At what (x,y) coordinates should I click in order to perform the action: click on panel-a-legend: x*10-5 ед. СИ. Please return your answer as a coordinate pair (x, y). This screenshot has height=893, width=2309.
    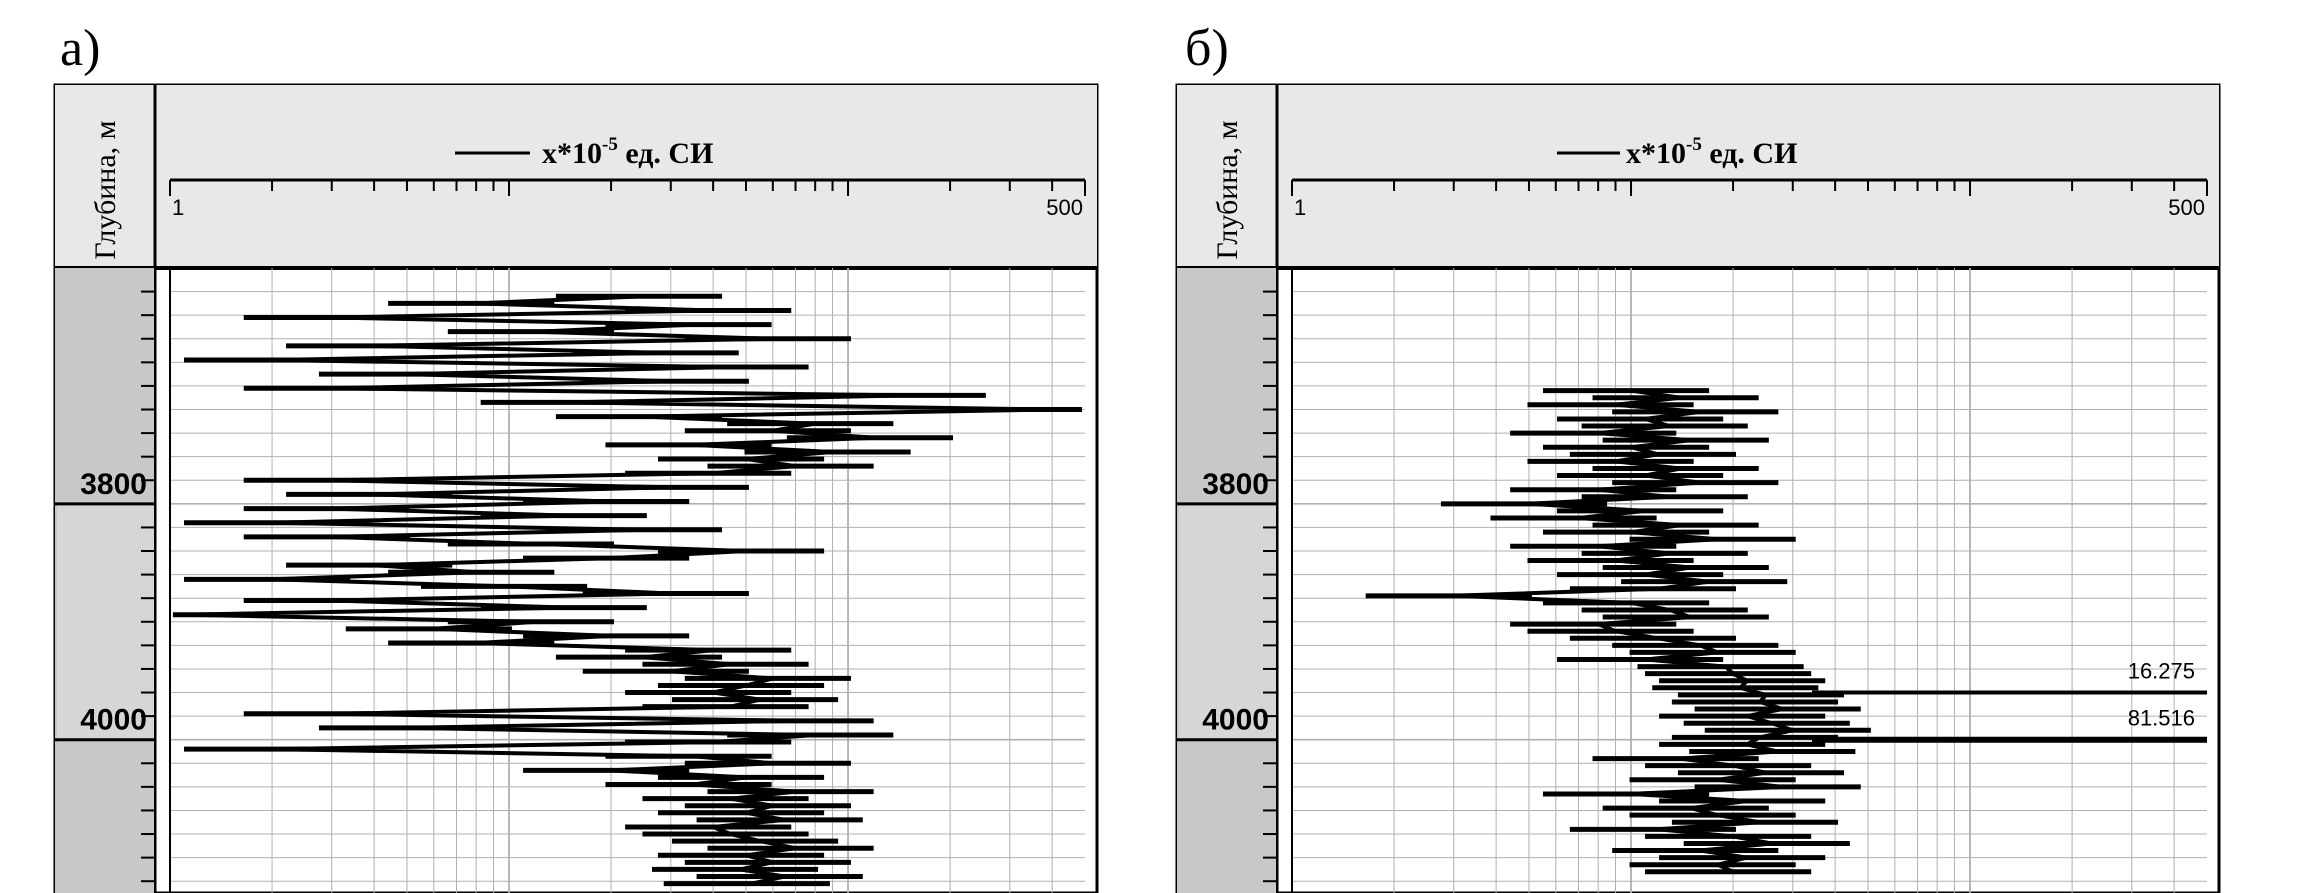
    Looking at the image, I should click on (584, 152).